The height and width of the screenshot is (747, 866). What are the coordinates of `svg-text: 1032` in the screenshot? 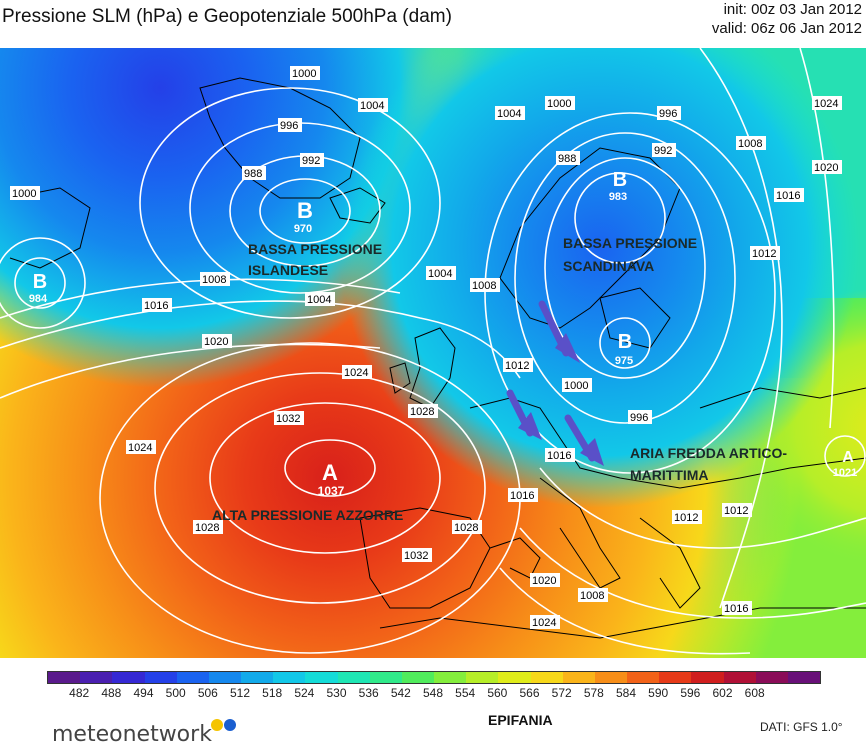 It's located at (288, 419).